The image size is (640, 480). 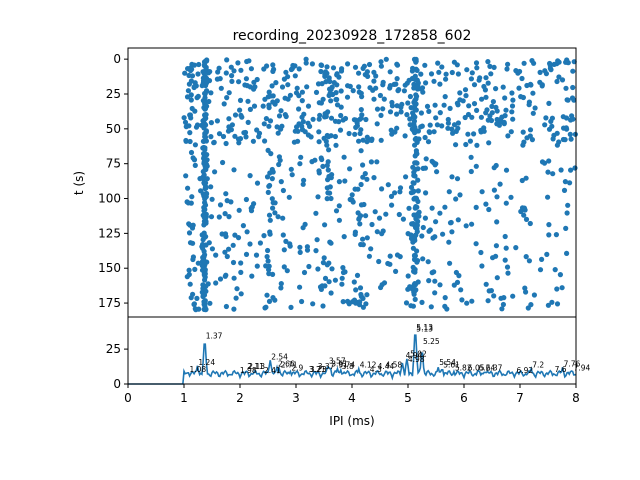 I want to click on peak-label: 2.54, so click(x=279, y=356).